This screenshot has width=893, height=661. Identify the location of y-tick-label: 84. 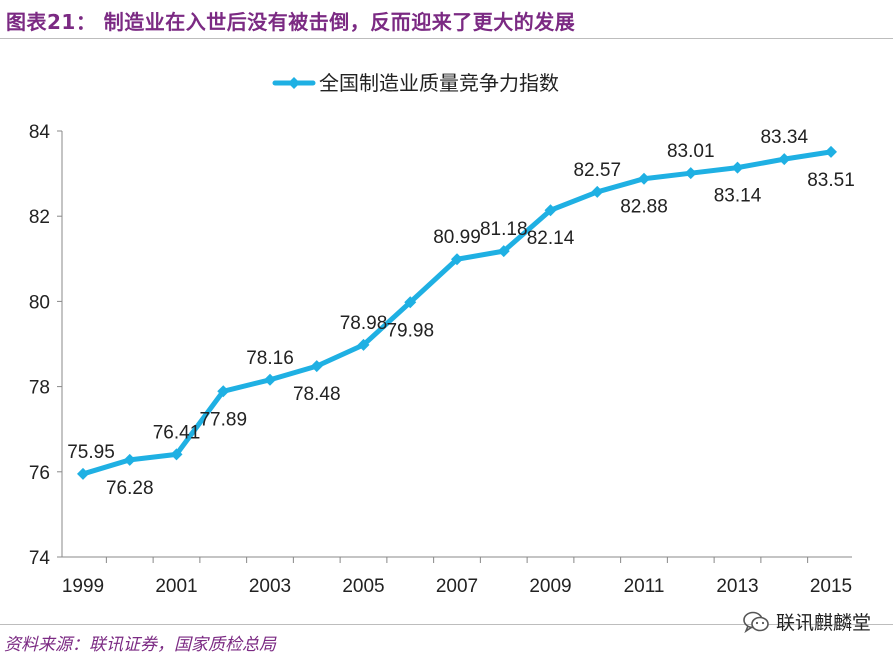
(40, 132).